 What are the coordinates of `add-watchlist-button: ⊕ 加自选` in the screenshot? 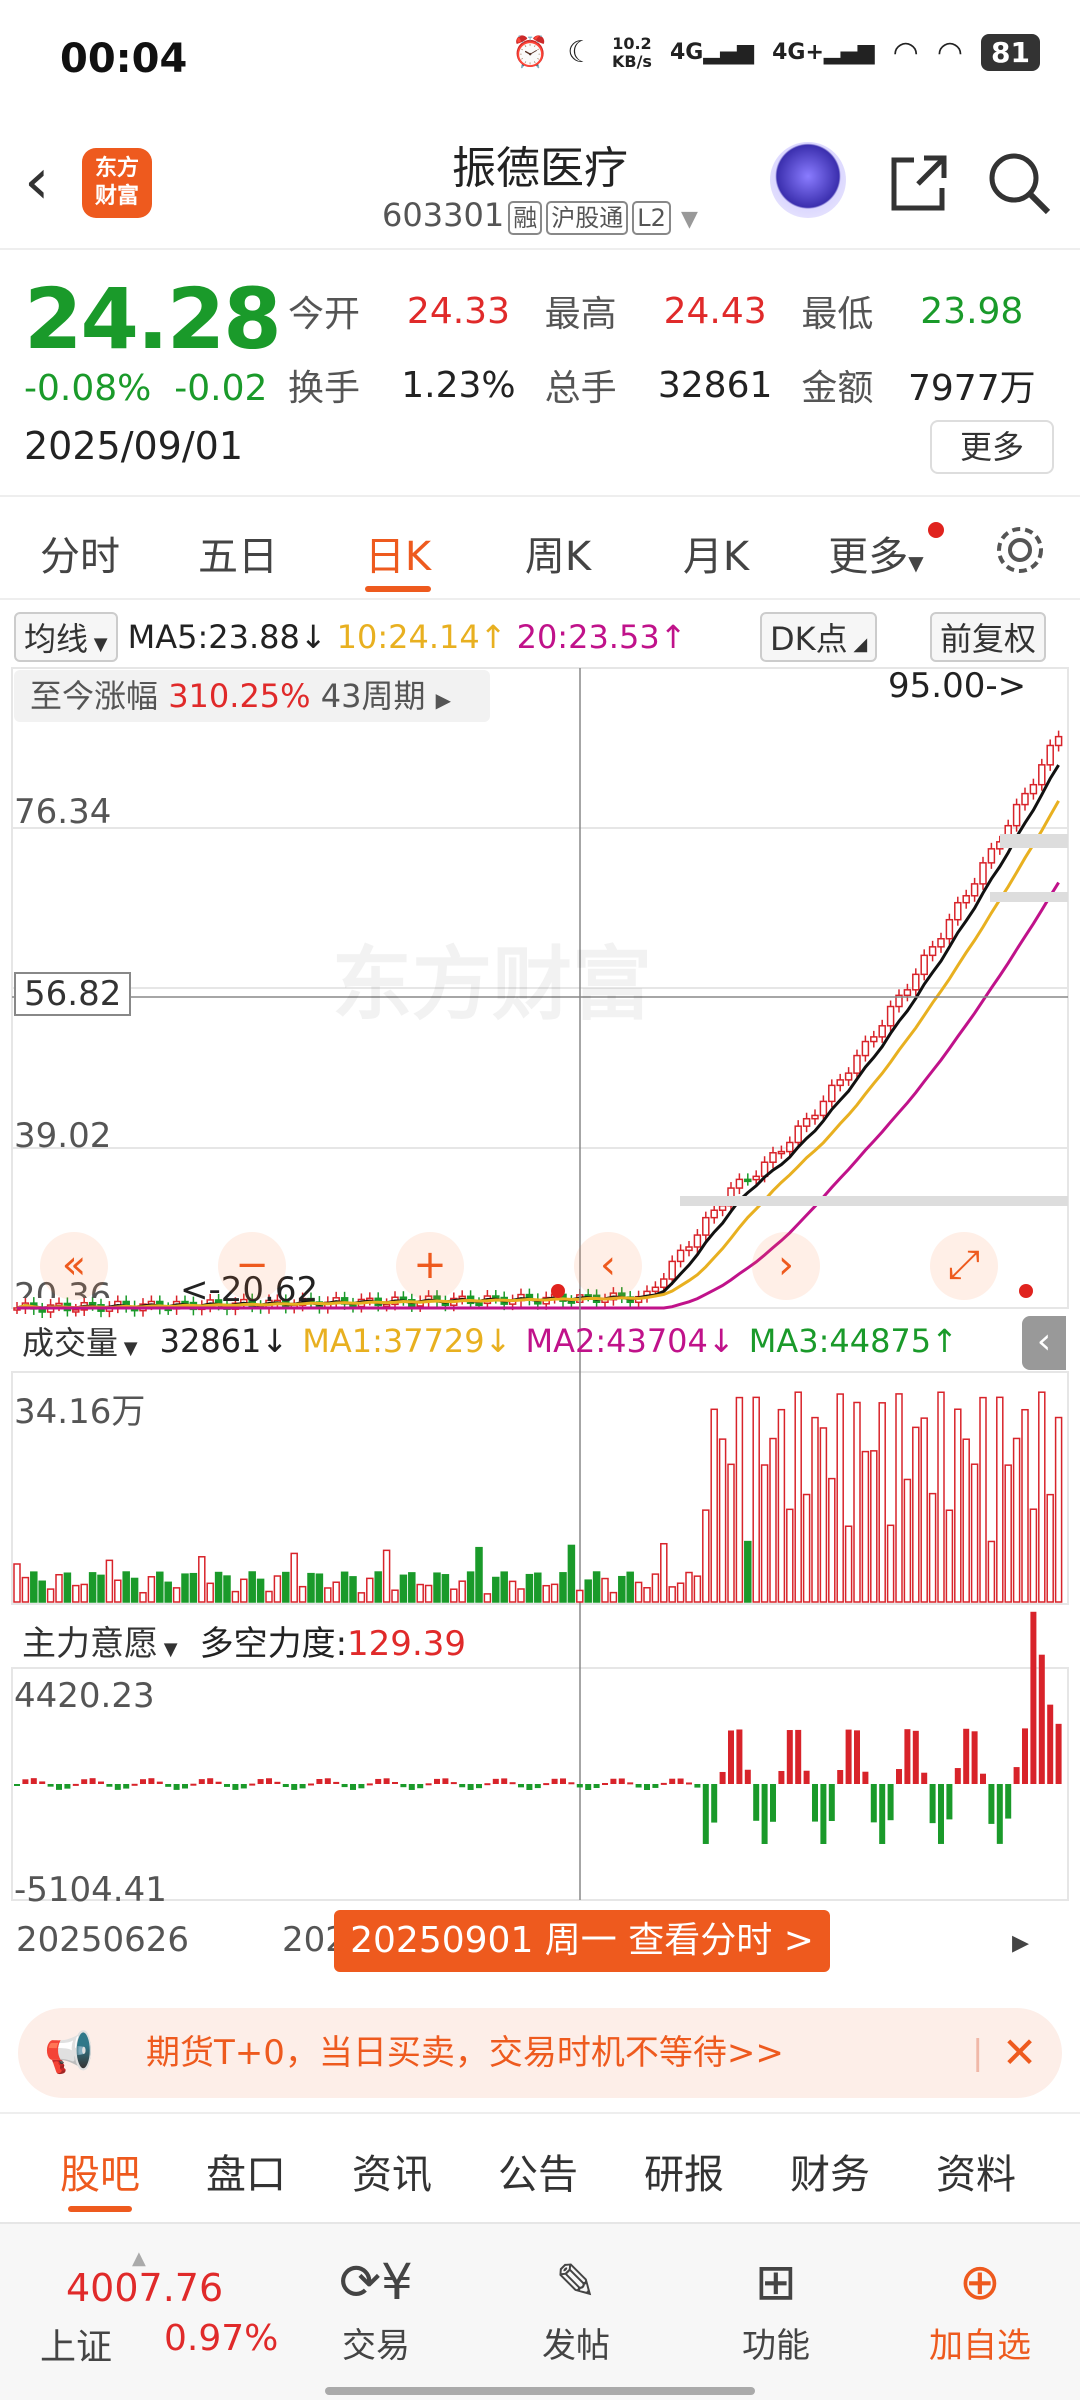 It's located at (980, 2309).